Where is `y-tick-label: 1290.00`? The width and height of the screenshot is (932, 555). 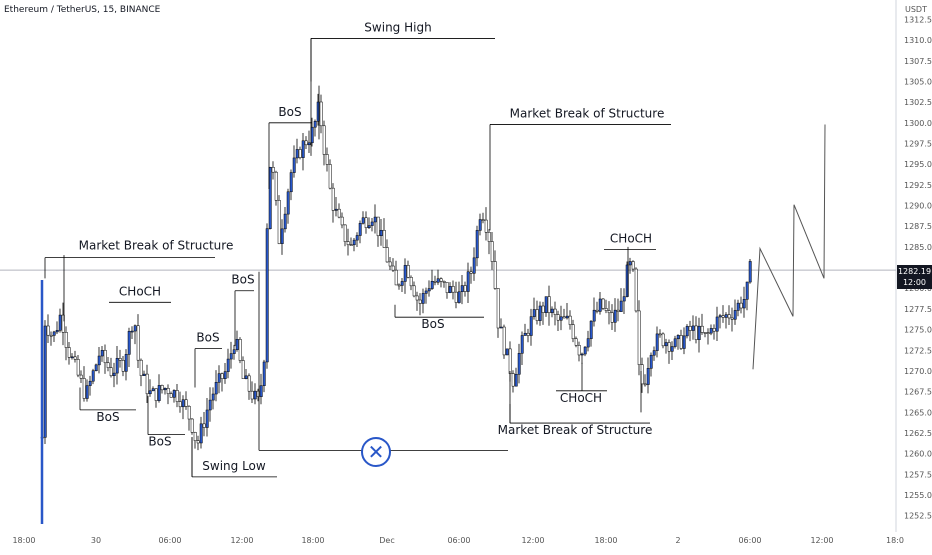 y-tick-label: 1290.00 is located at coordinates (918, 206).